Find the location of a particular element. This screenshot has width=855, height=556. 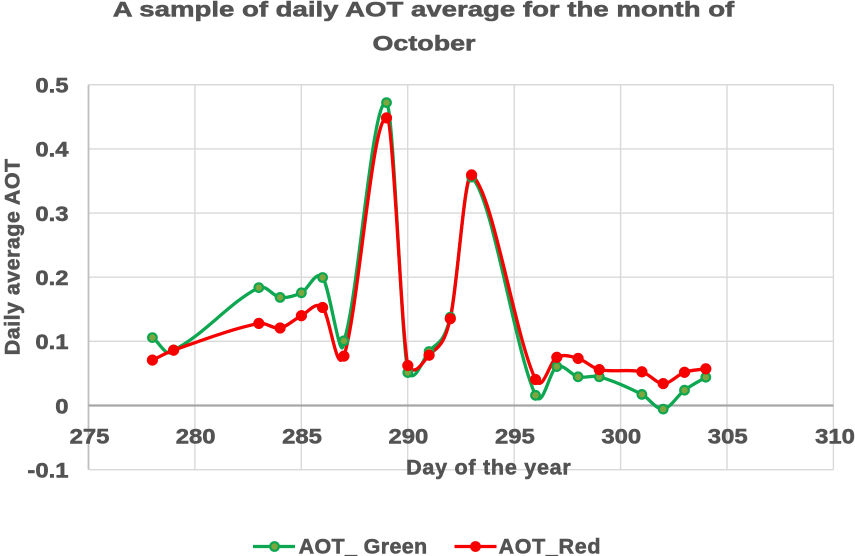

svg-text: 300 is located at coordinates (621, 436).